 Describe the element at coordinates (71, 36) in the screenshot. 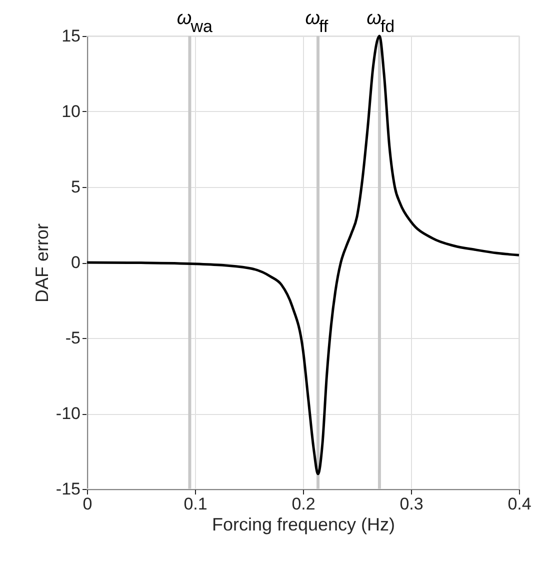

I see `y-tick-label: 15` at that location.